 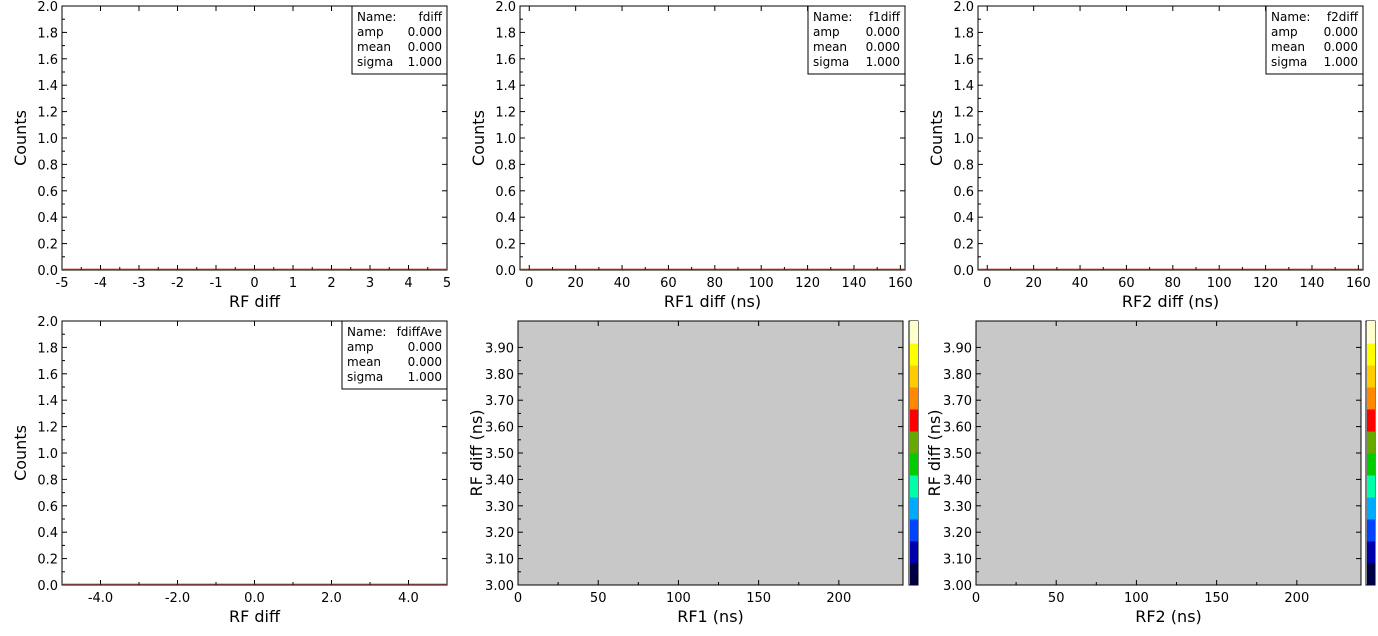 I want to click on stats-value: f2diff, so click(x=1343, y=17).